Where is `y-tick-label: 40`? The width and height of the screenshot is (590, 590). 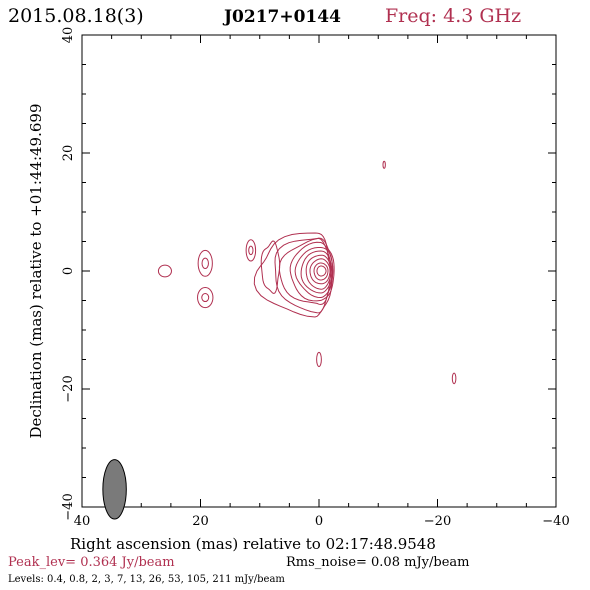
y-tick-label: 40 is located at coordinates (68, 35).